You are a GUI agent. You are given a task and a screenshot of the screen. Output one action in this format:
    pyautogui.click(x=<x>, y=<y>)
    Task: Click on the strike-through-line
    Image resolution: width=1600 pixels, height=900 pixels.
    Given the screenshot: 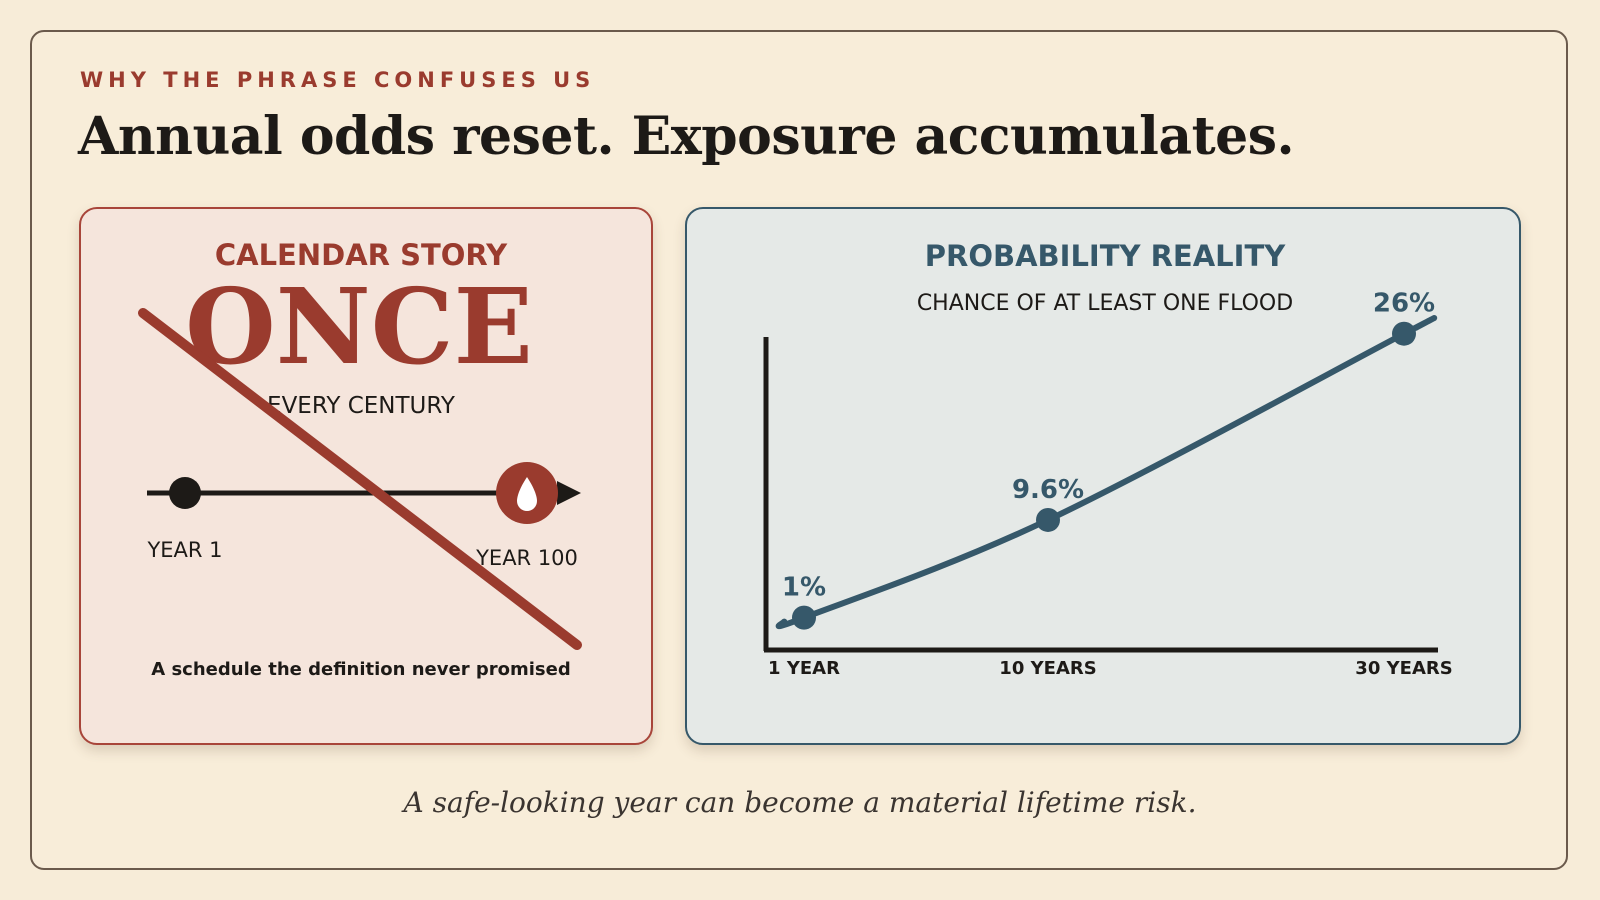 What is the action you would take?
    pyautogui.click(x=360, y=479)
    